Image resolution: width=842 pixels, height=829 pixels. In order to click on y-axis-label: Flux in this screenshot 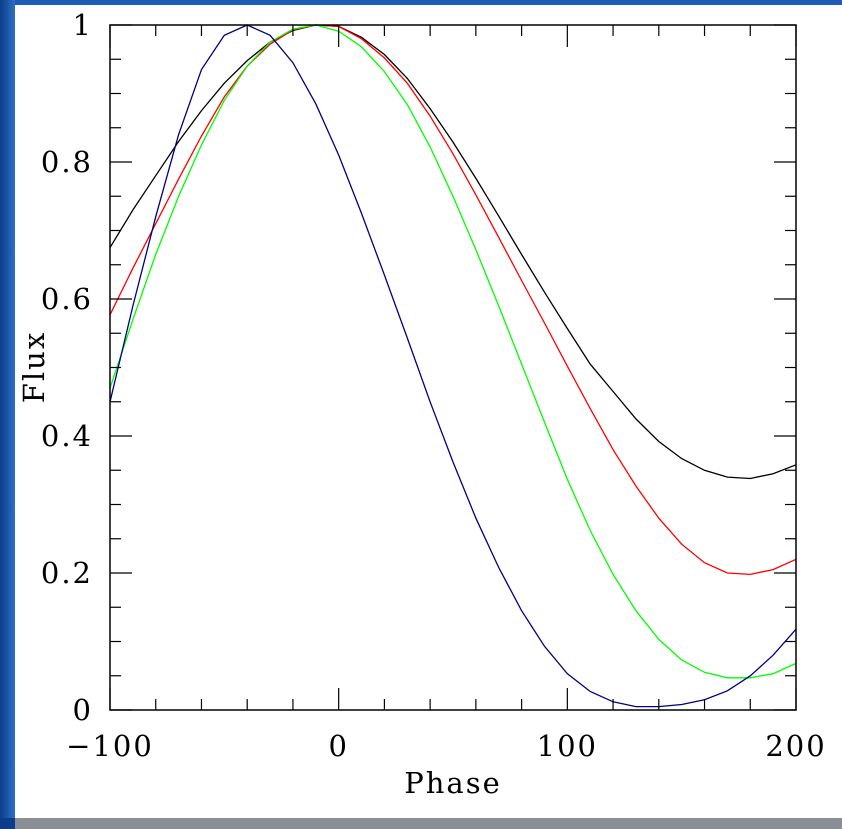, I will do `click(34, 367)`.